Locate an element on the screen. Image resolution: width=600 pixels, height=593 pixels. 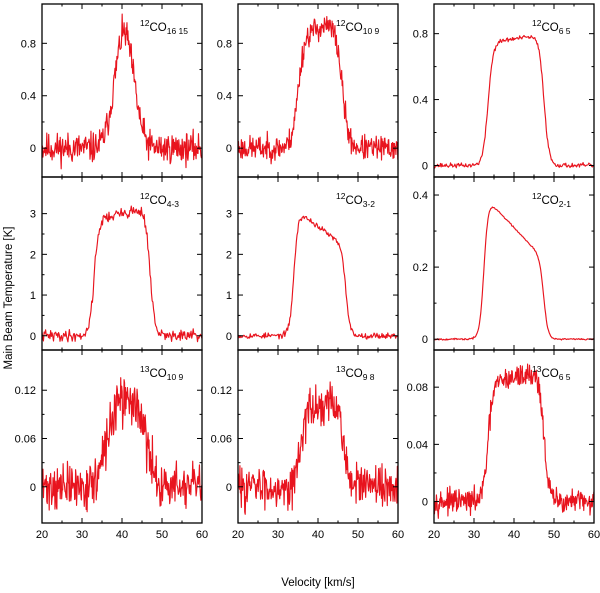
y-tick-label: 0.04 is located at coordinates (417, 445).